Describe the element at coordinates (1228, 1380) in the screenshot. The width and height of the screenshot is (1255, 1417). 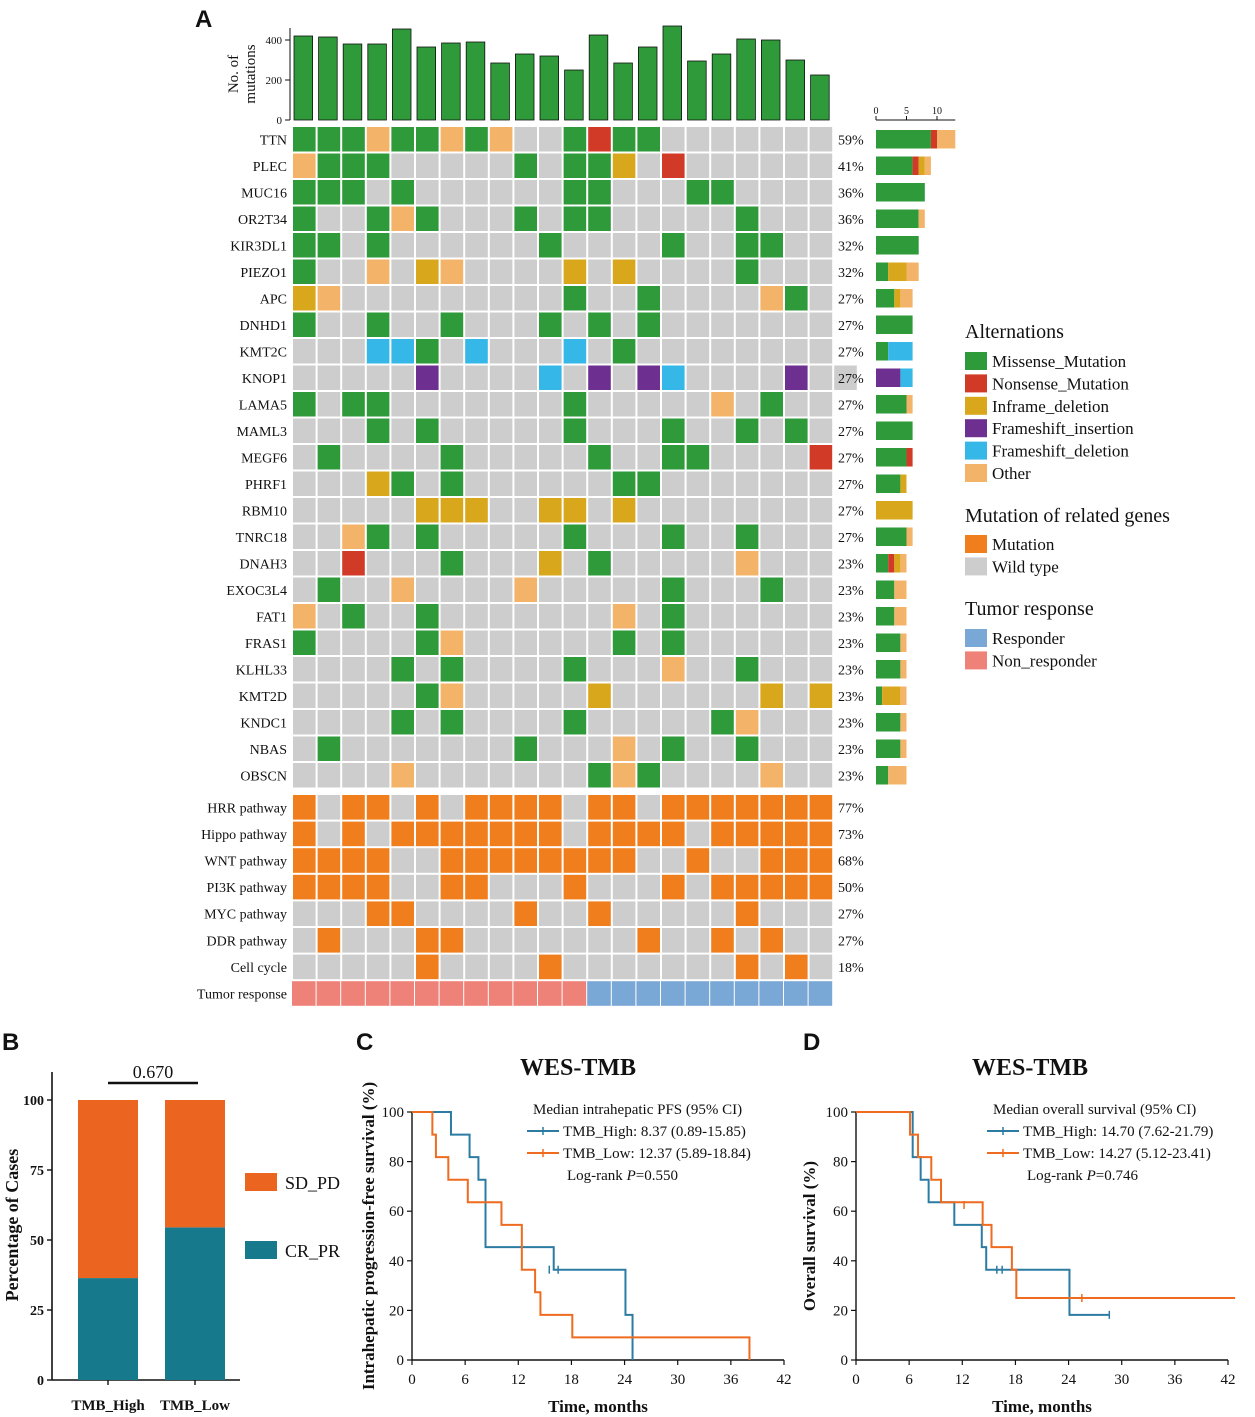
I see `d-x-tick-label: 42` at that location.